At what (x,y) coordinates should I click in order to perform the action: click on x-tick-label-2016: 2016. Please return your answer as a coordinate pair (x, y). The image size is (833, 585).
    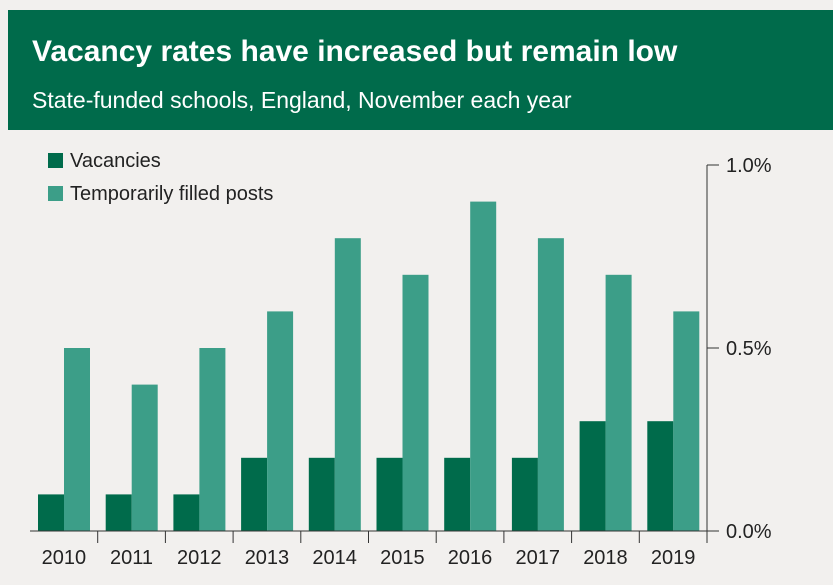
    Looking at the image, I should click on (470, 558).